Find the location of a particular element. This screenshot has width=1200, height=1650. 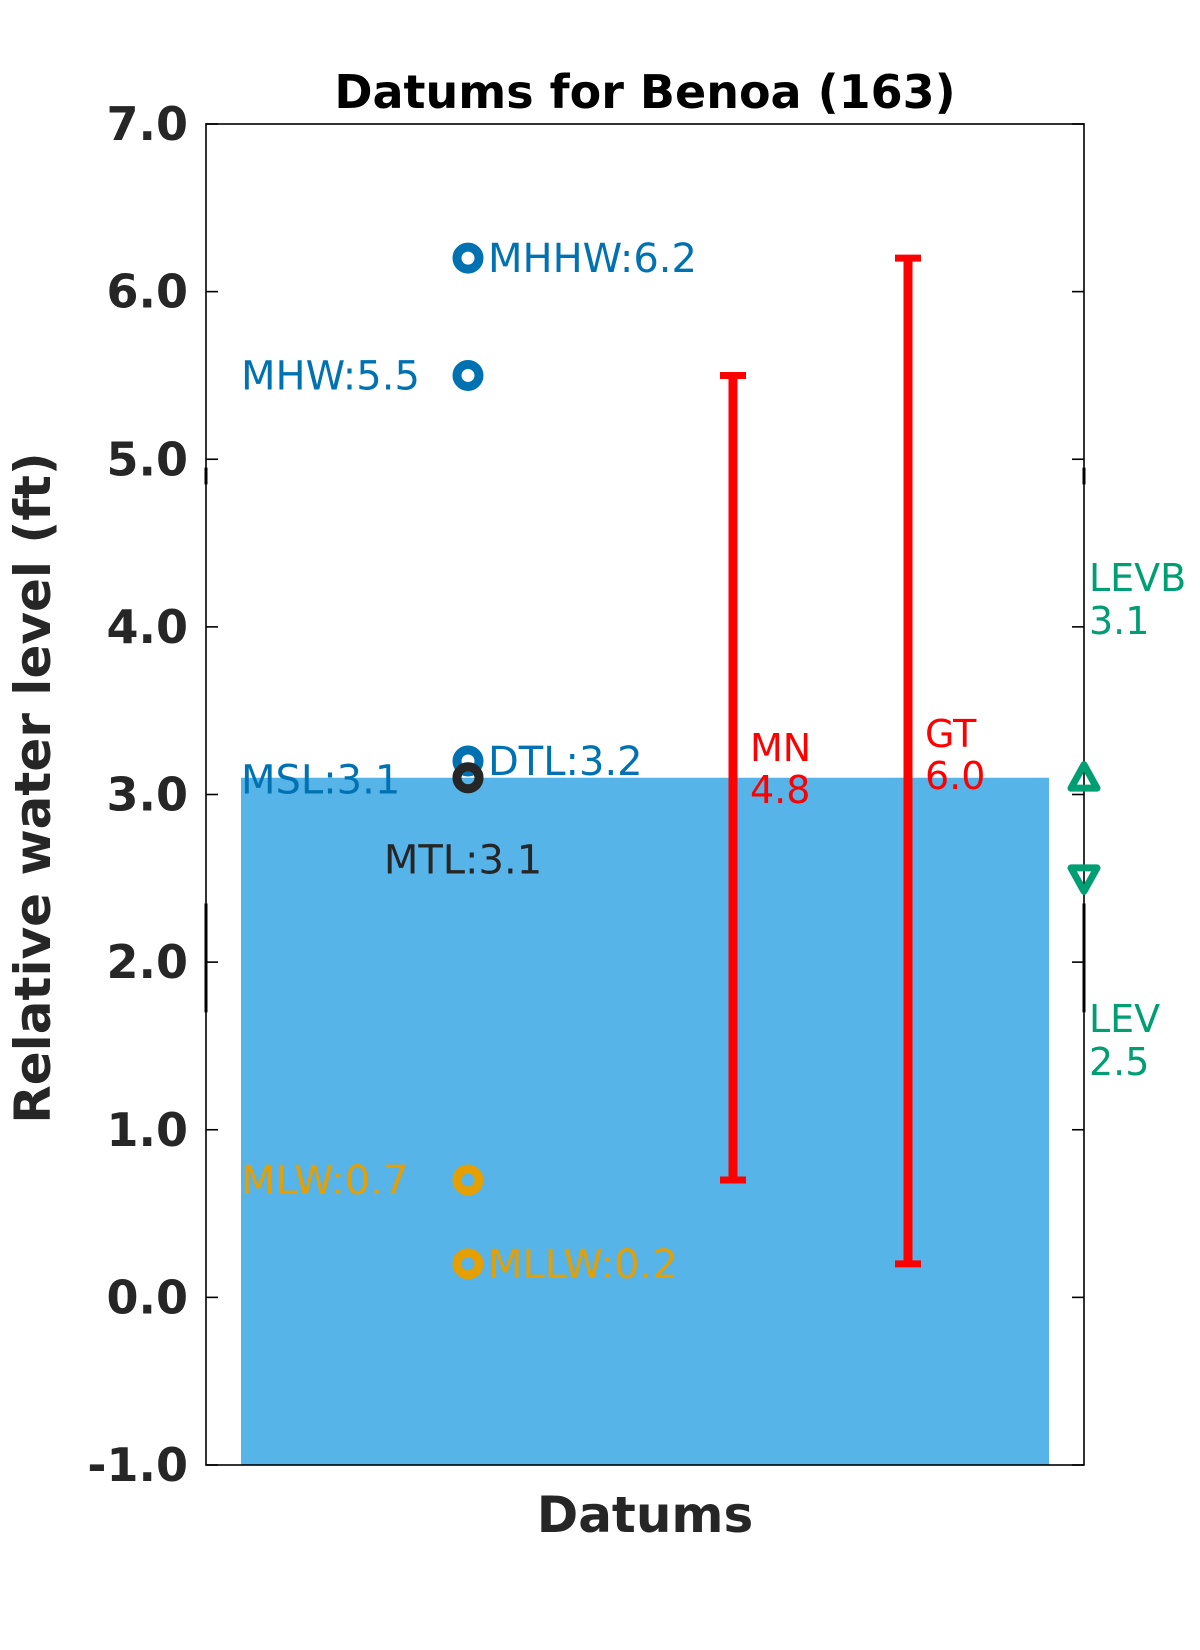

range-value-mn: 4.8 is located at coordinates (780, 790).